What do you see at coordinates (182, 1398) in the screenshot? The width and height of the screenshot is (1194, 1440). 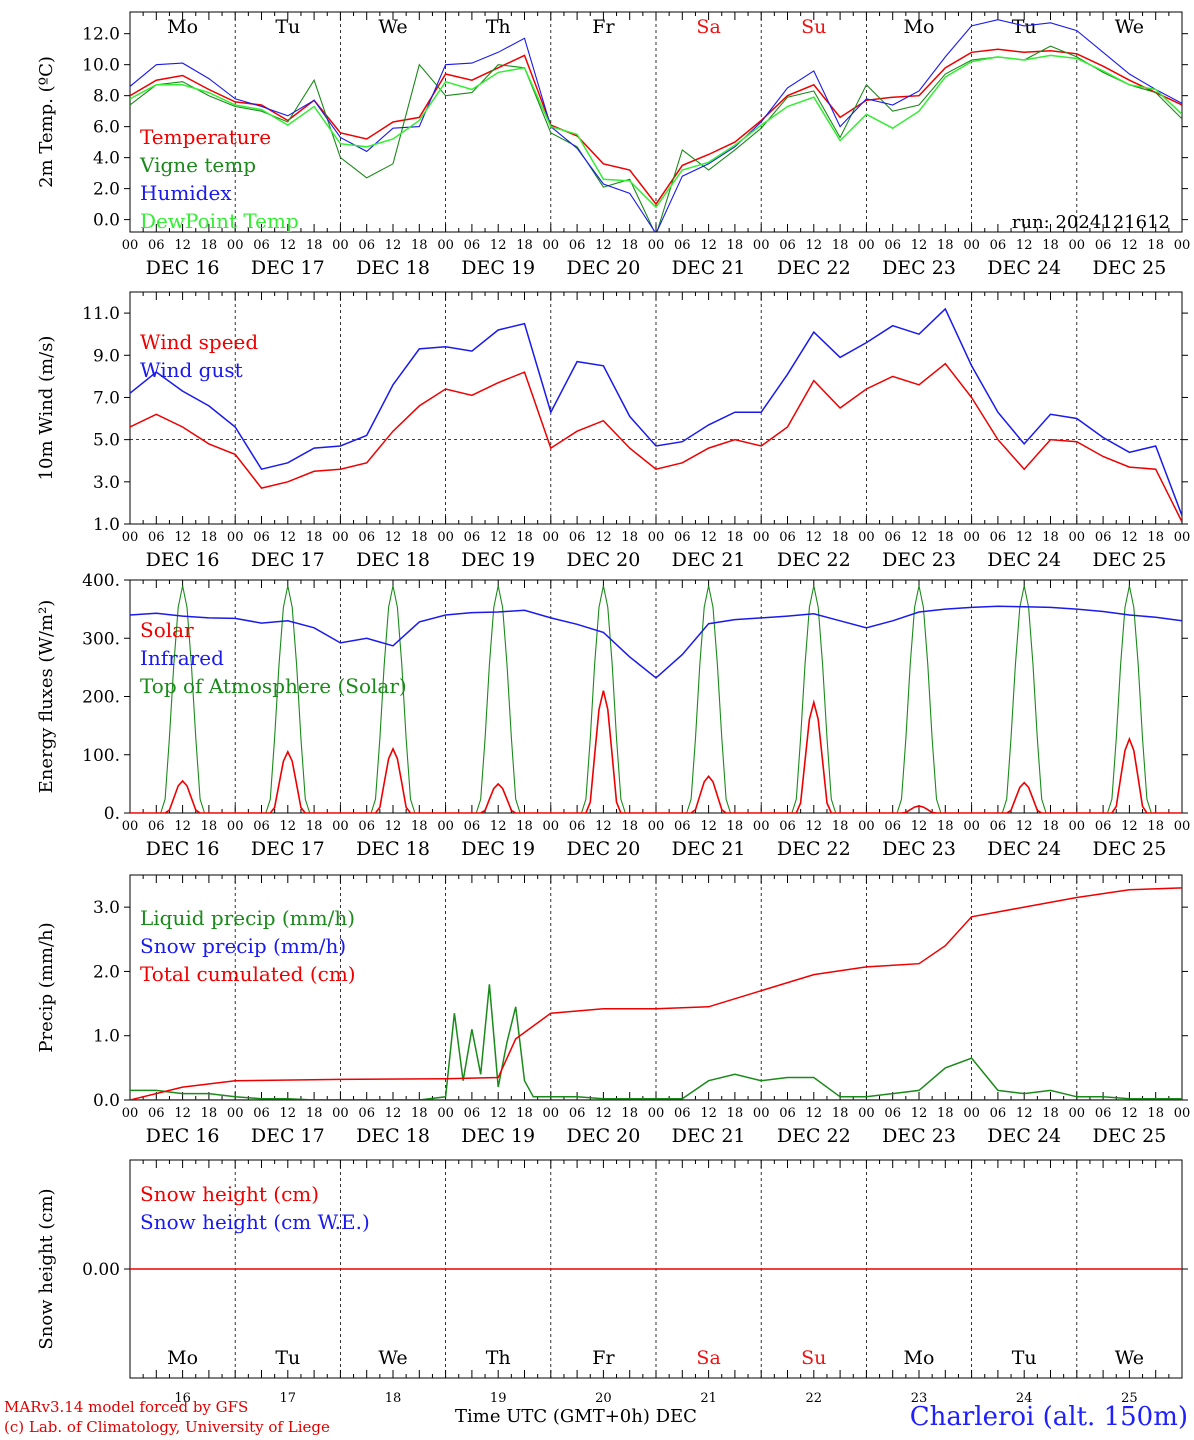 I see `day-number: 16` at bounding box center [182, 1398].